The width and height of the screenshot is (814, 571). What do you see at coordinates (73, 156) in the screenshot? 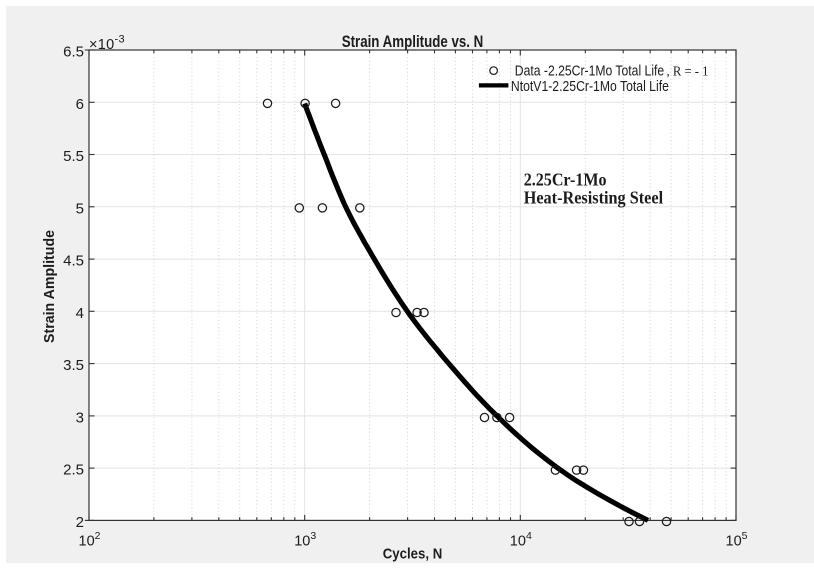
I see `svg-text: 5.5` at bounding box center [73, 156].